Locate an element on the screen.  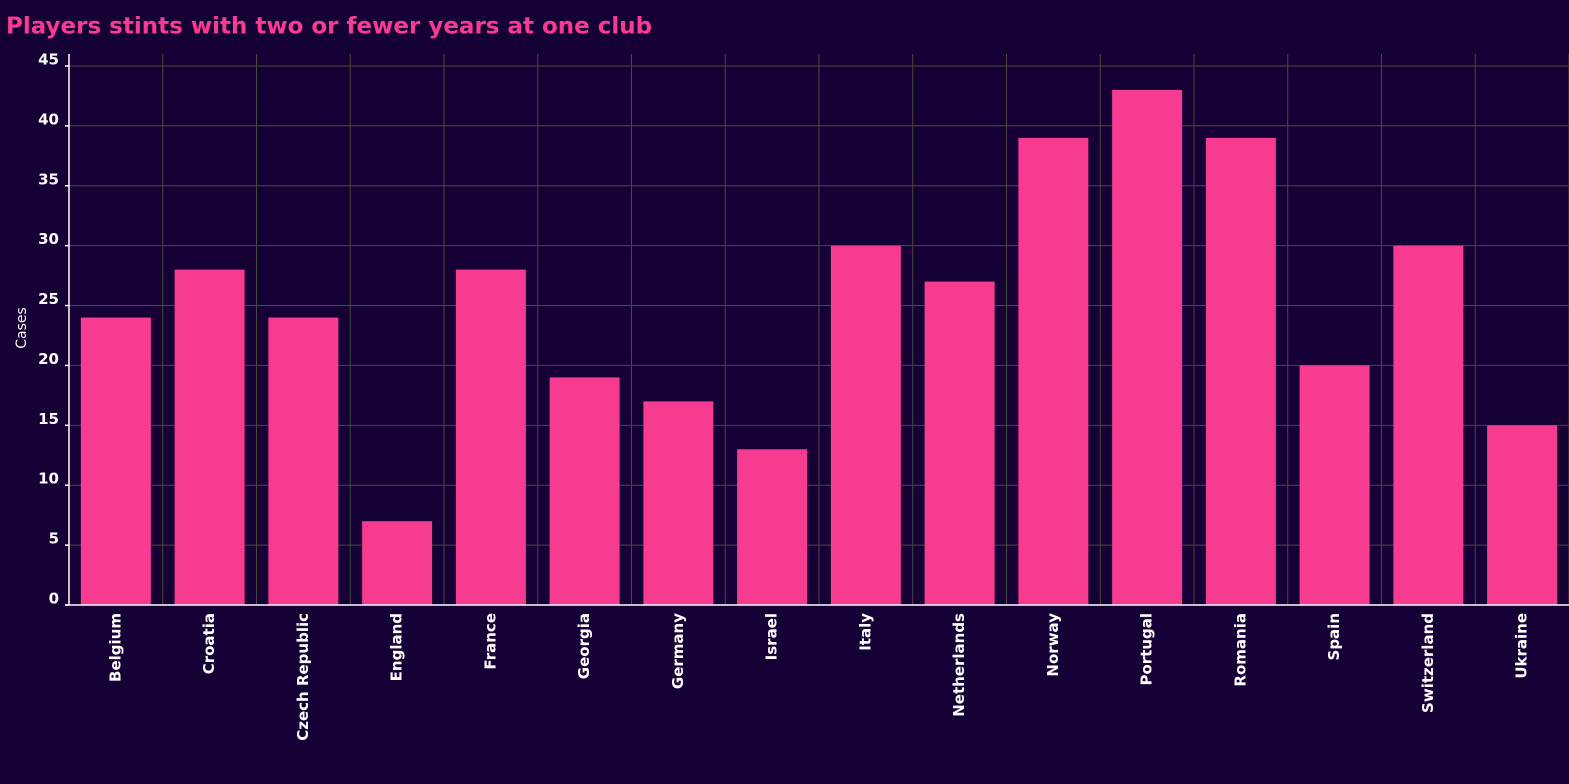
x-tick-label: Norway is located at coordinates (1053, 645).